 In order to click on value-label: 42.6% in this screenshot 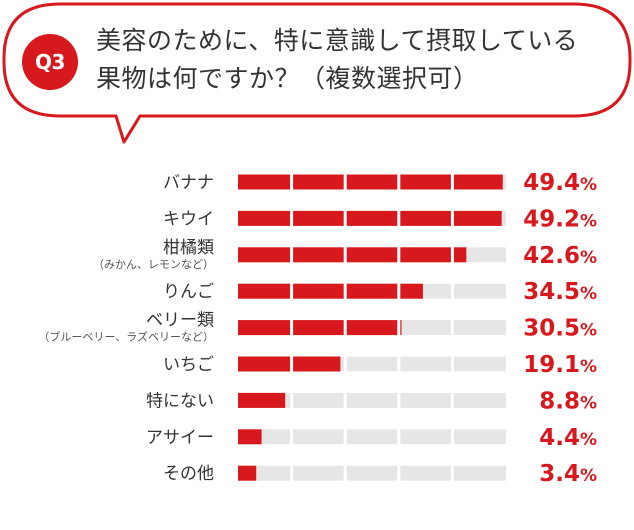, I will do `click(560, 256)`.